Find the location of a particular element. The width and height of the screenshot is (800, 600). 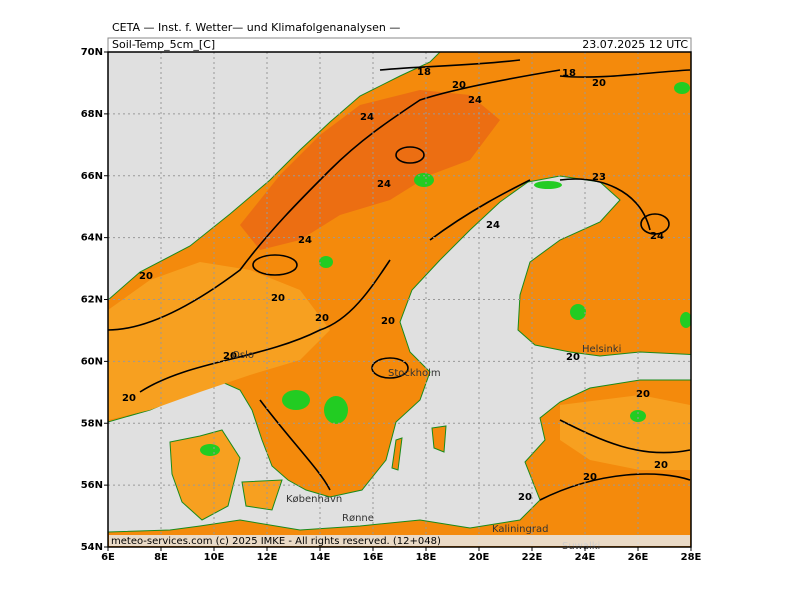

lon-label: 14E is located at coordinates (320, 557).